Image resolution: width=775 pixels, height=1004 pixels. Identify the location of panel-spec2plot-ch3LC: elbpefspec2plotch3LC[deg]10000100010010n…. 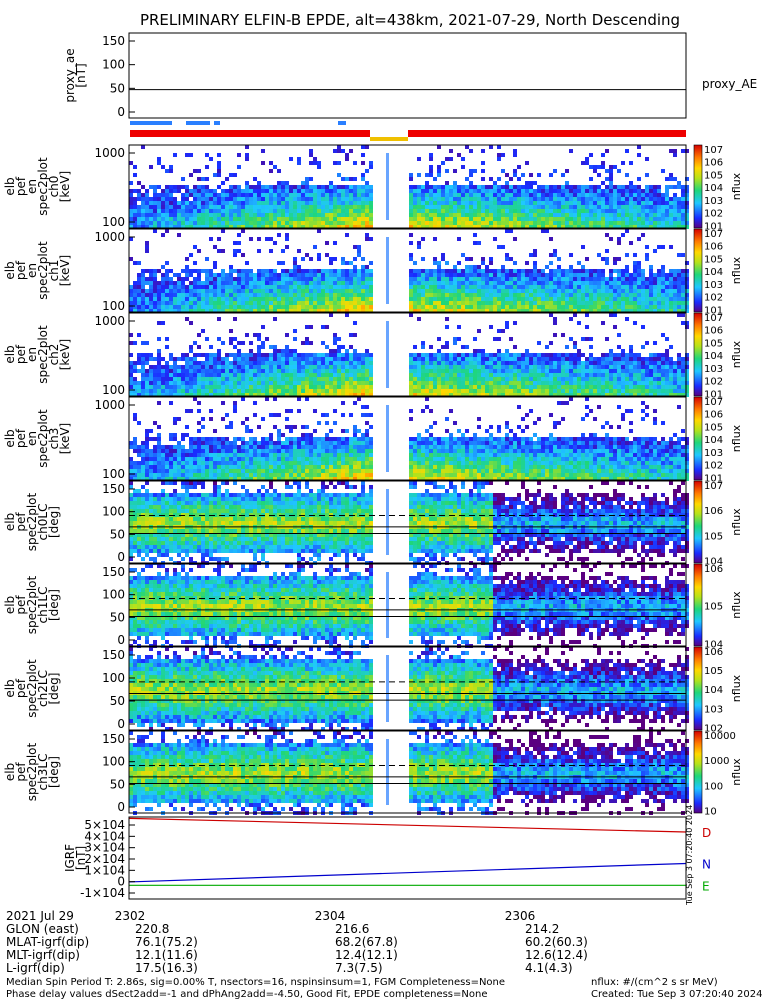
(373, 774).